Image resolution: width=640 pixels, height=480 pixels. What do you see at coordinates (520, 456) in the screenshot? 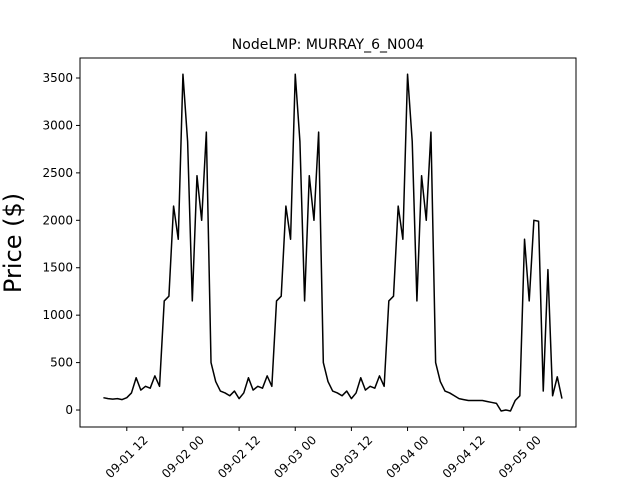
I see `x-tick-label: 09-05 00` at bounding box center [520, 456].